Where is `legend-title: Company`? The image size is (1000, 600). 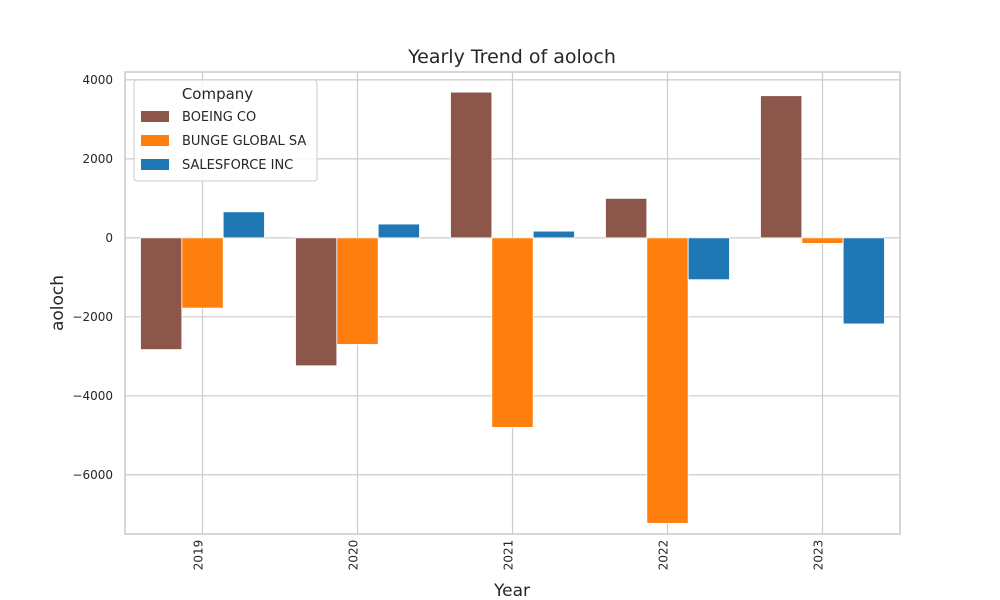
legend-title: Company is located at coordinates (217, 94).